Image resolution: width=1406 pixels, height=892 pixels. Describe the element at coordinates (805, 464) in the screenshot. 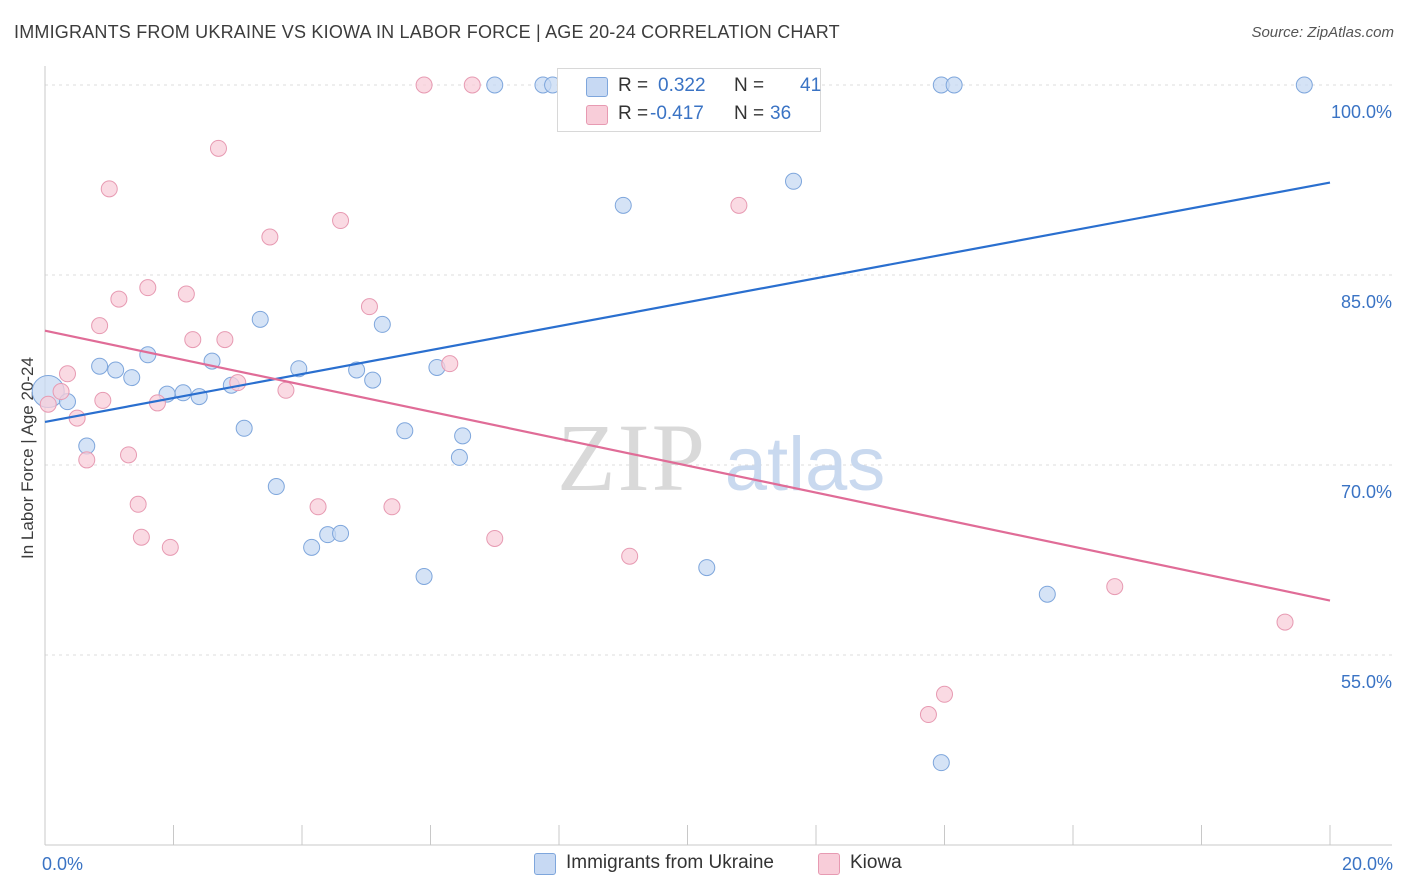

I see `watermark-atlas: atlas` at that location.